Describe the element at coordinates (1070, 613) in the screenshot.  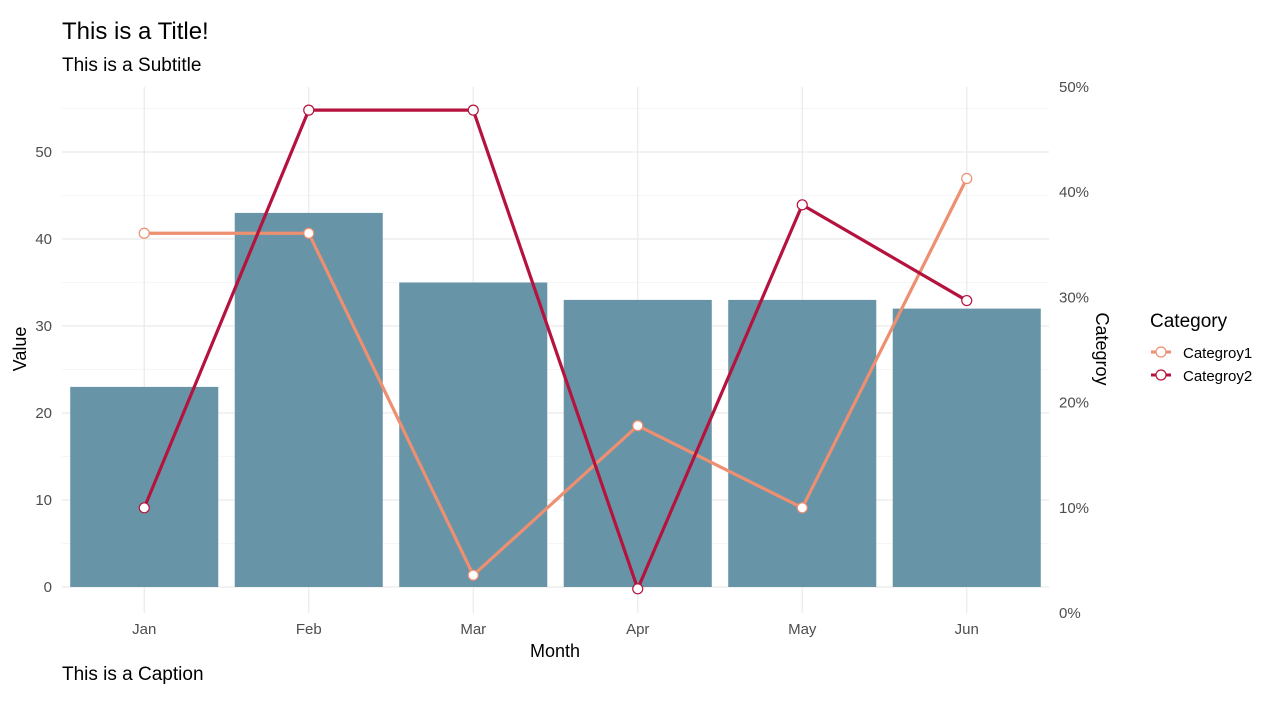
I see `y2-tick-label: 0%` at that location.